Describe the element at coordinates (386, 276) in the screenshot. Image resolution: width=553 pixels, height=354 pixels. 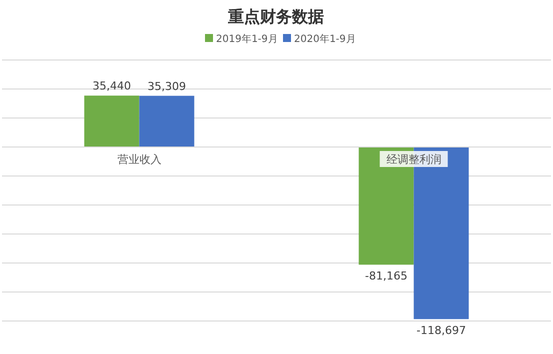
I see `data-label: -81,165` at that location.